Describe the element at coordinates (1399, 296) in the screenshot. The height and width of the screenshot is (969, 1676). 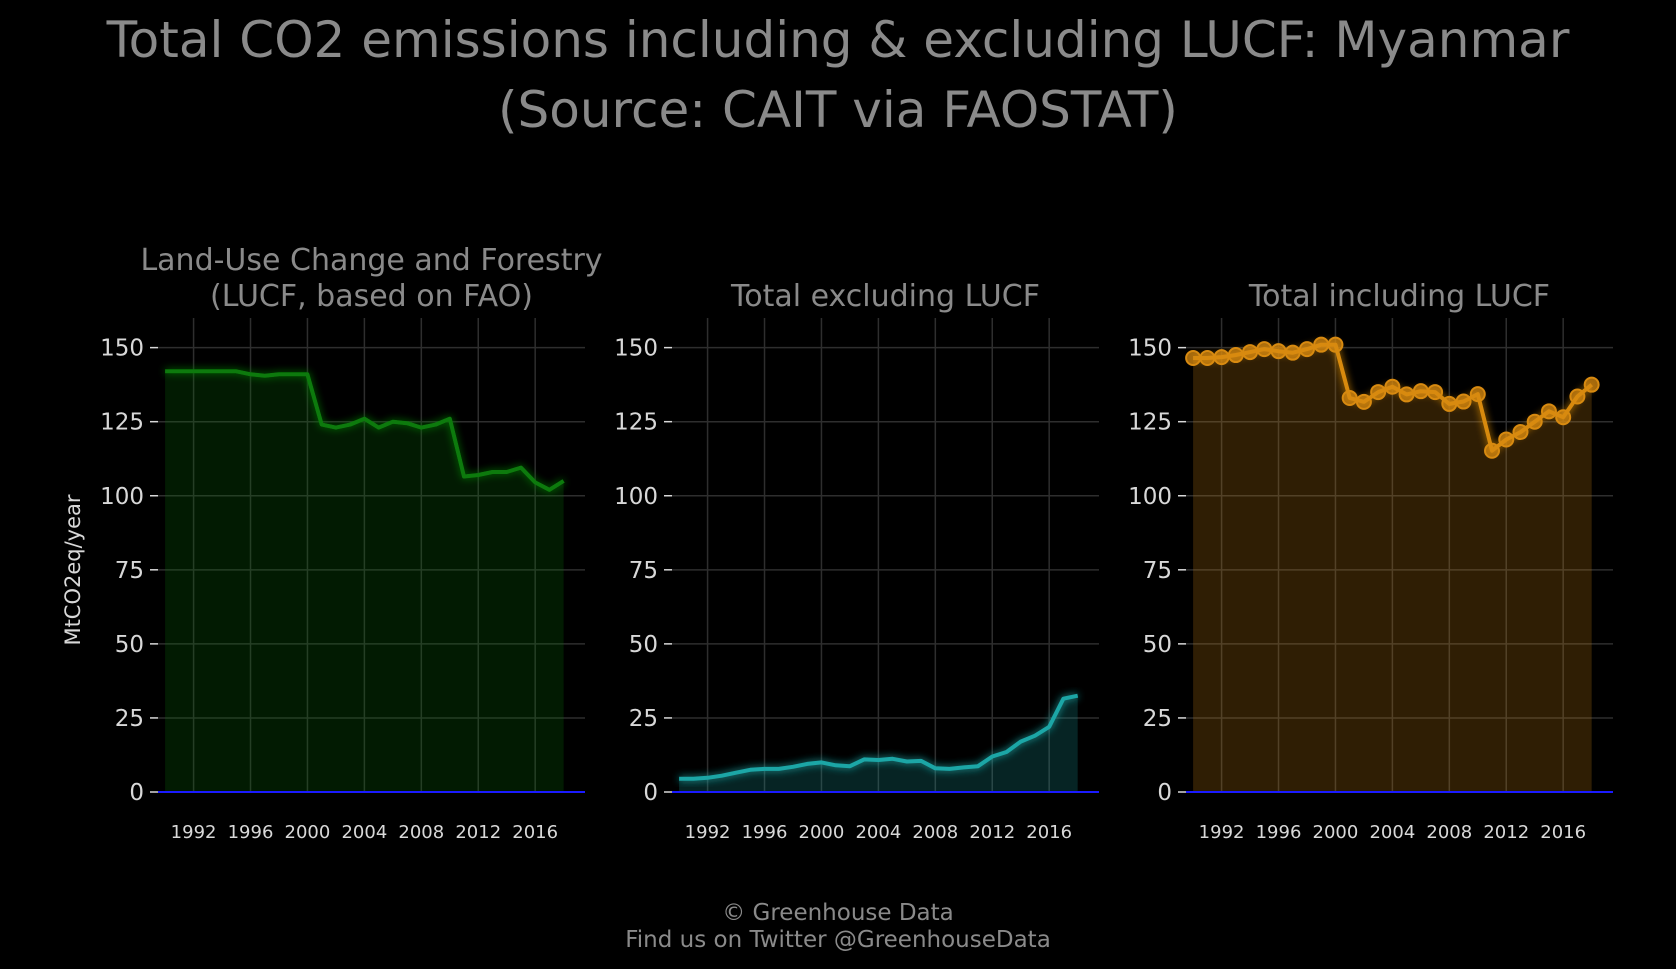
I see `panel-title: Total including LUCF` at that location.